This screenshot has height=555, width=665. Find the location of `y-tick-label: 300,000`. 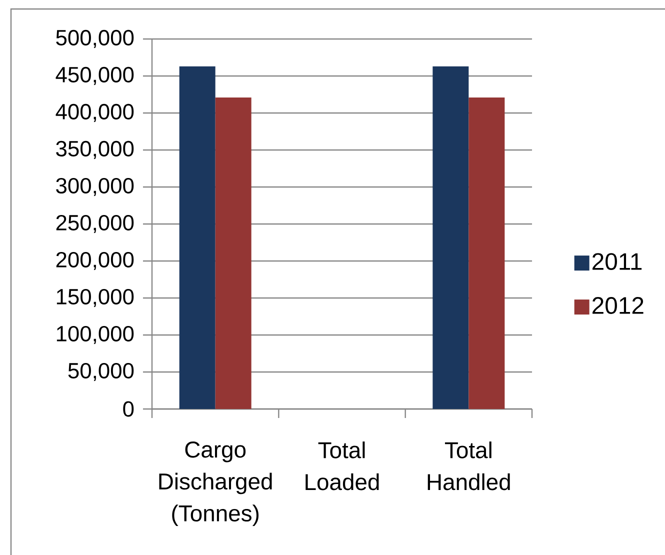

y-tick-label: 300,000 is located at coordinates (95, 187).